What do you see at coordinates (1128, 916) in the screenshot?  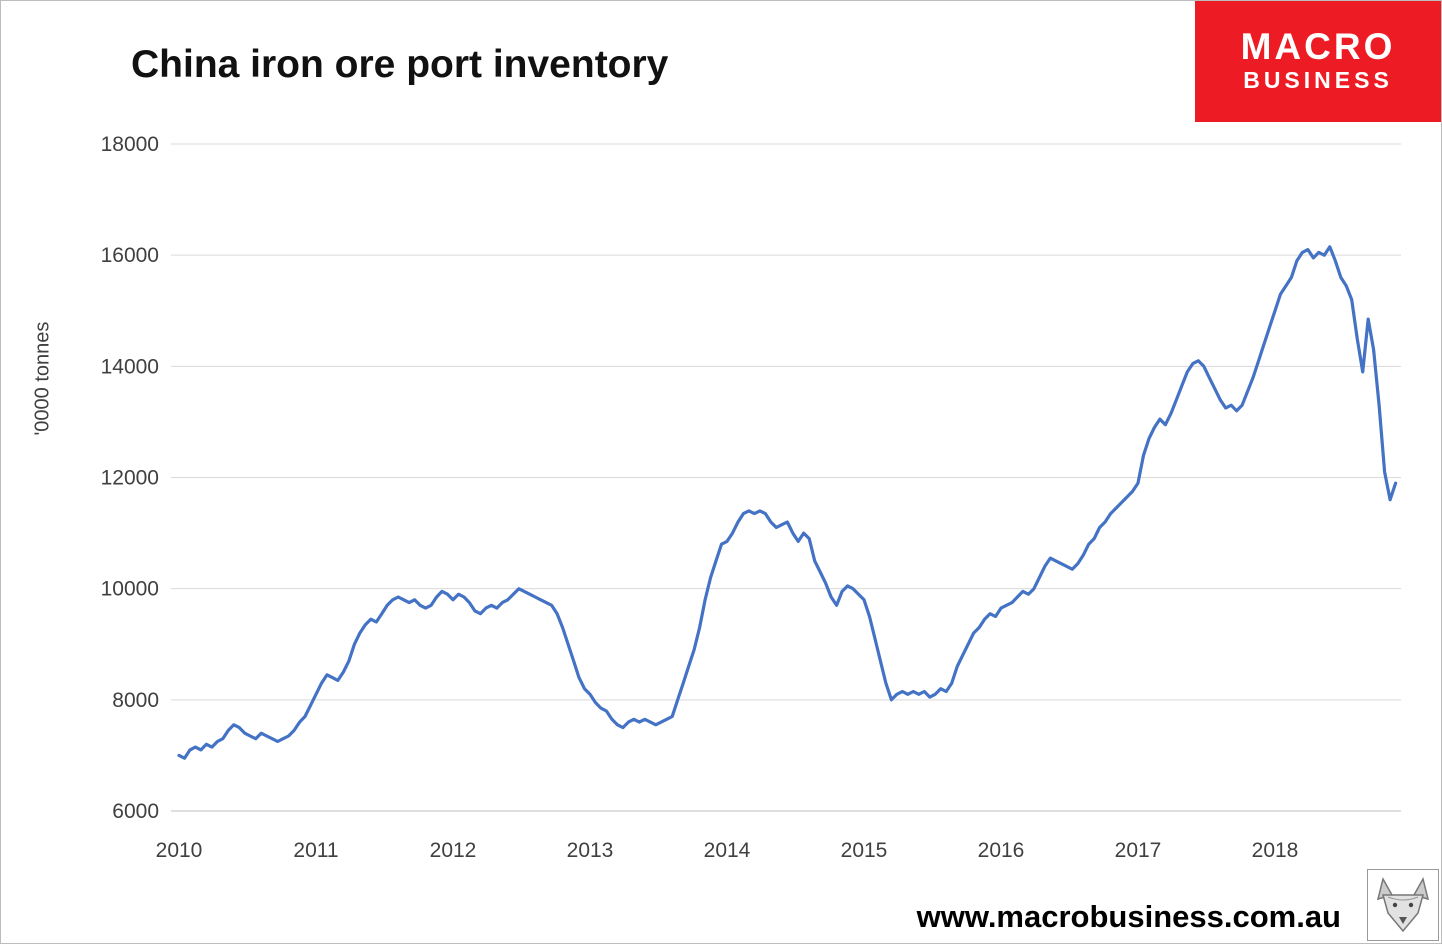 I see `watermark-url: www.macrobusiness.com.au` at bounding box center [1128, 916].